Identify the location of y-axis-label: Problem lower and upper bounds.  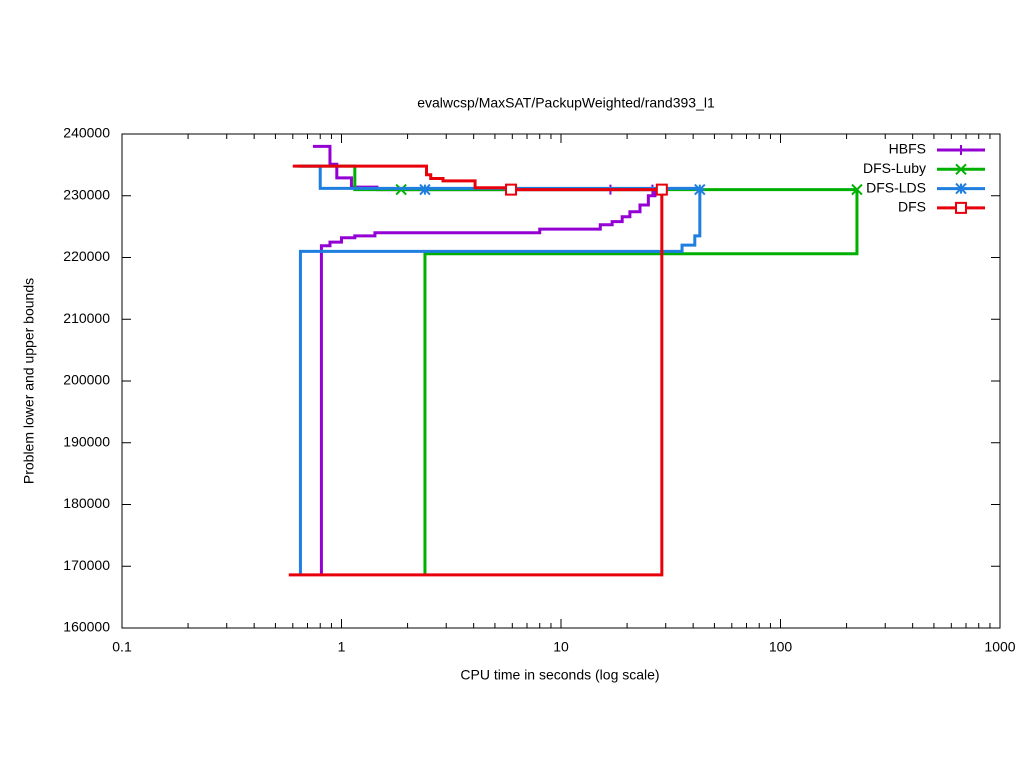
(29, 381).